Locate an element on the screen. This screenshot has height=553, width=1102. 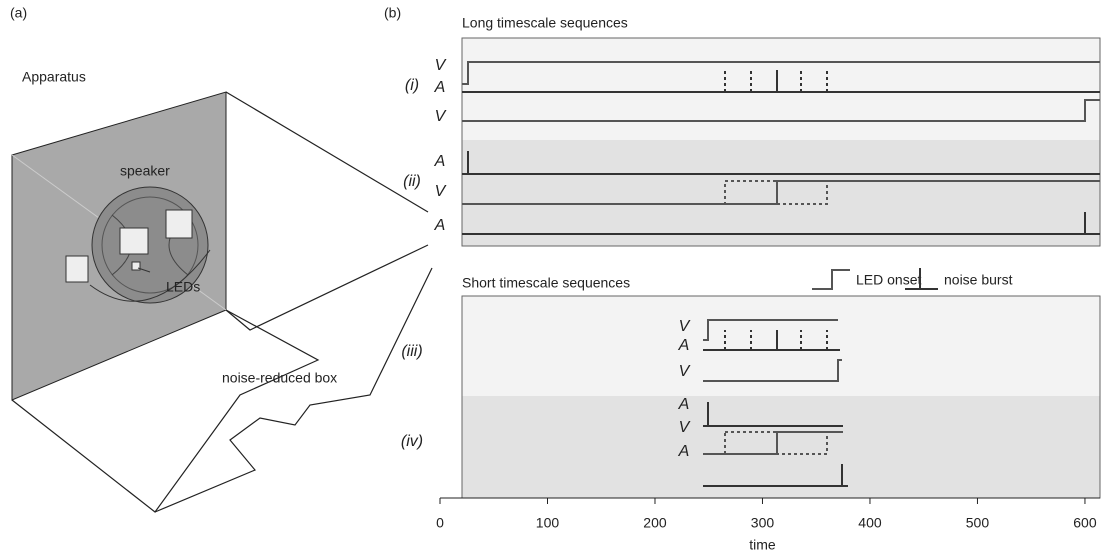
panel-label: (a) is located at coordinates (18, 13).